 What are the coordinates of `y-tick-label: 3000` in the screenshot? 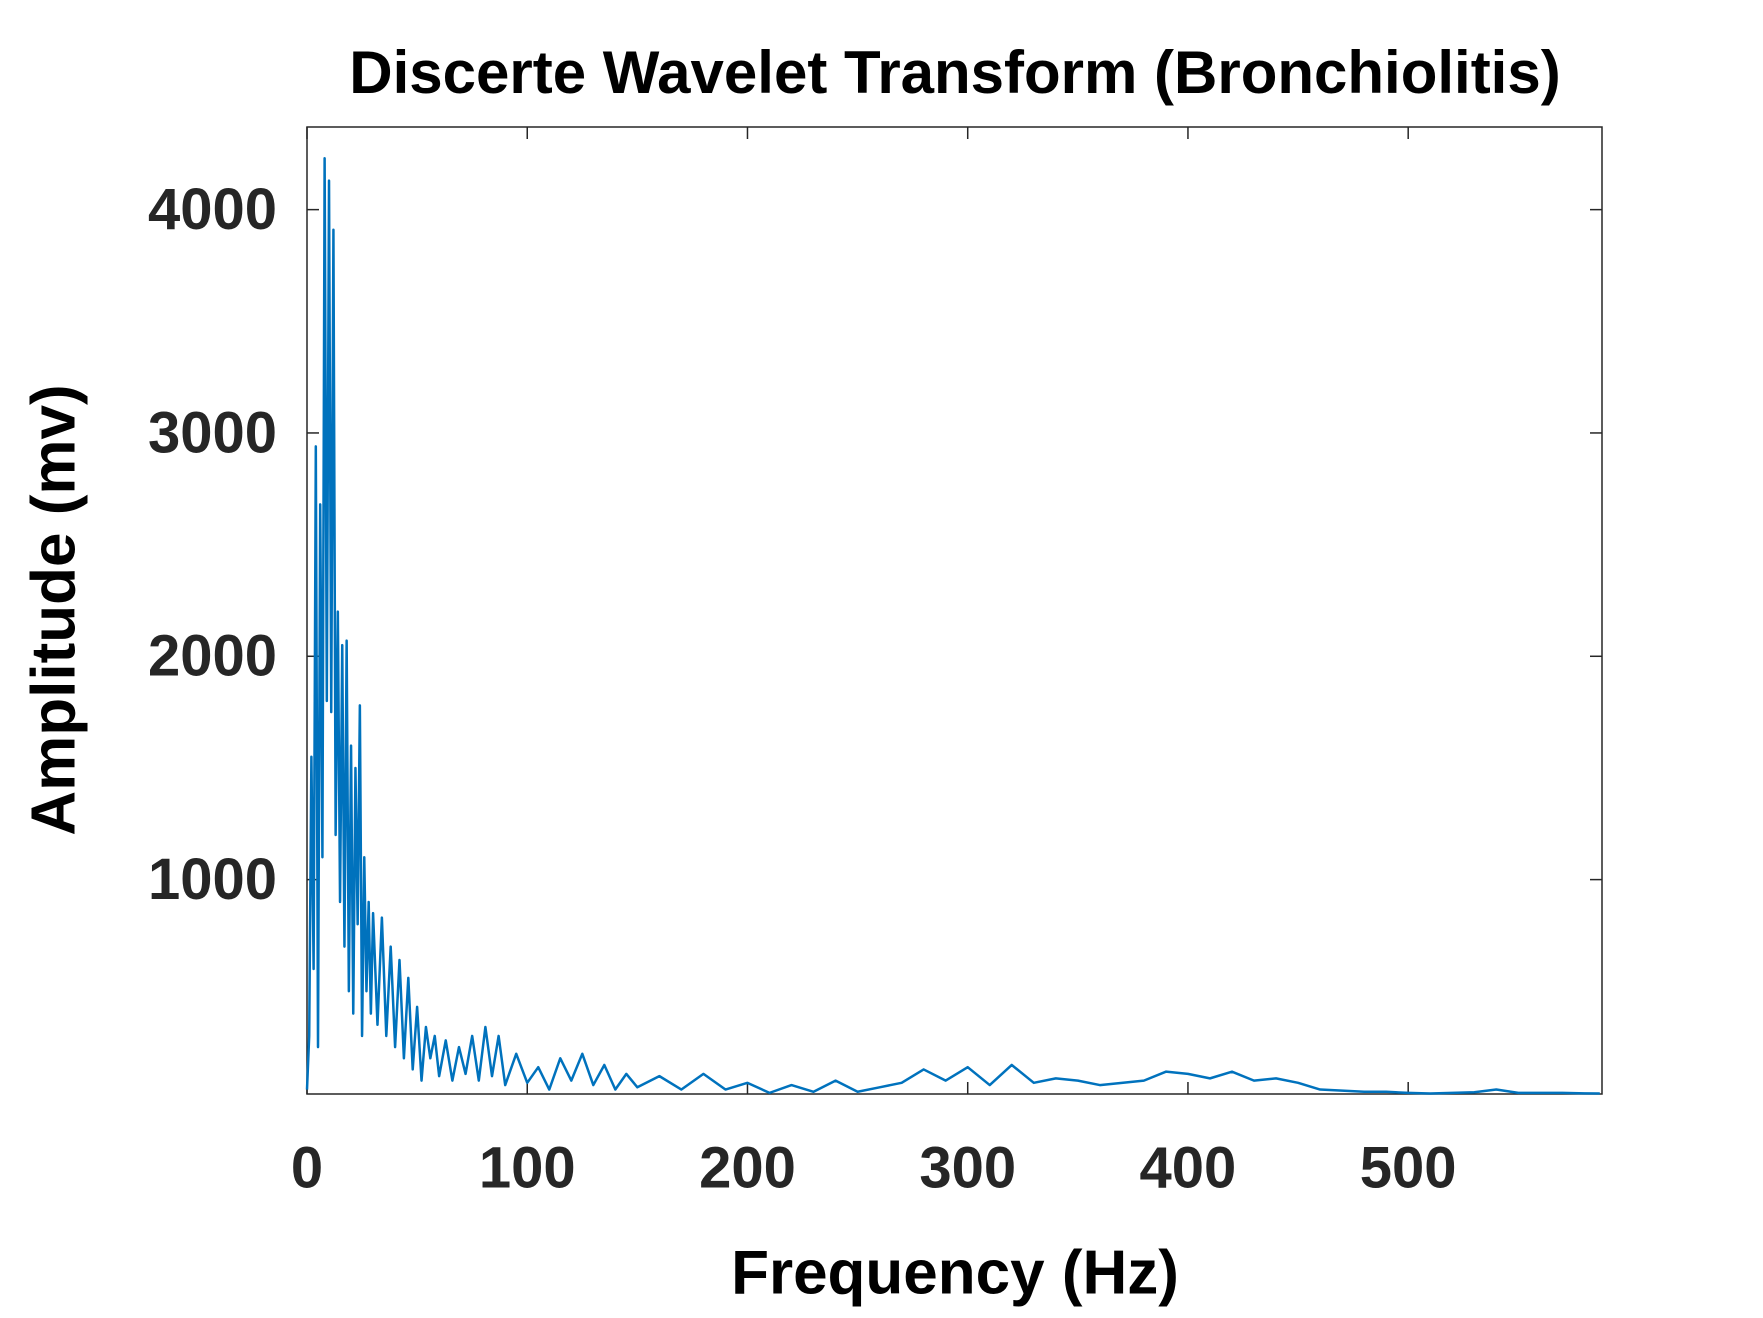 It's located at (212, 432).